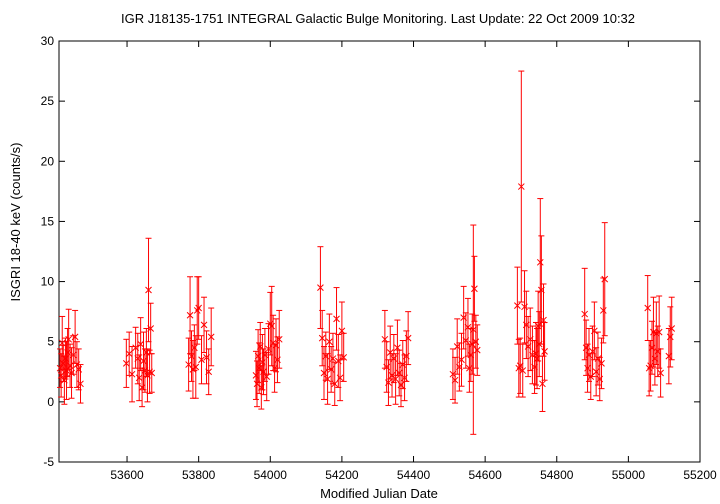 The height and width of the screenshot is (504, 720). What do you see at coordinates (629, 475) in the screenshot?
I see `x-tick-label: 55000` at bounding box center [629, 475].